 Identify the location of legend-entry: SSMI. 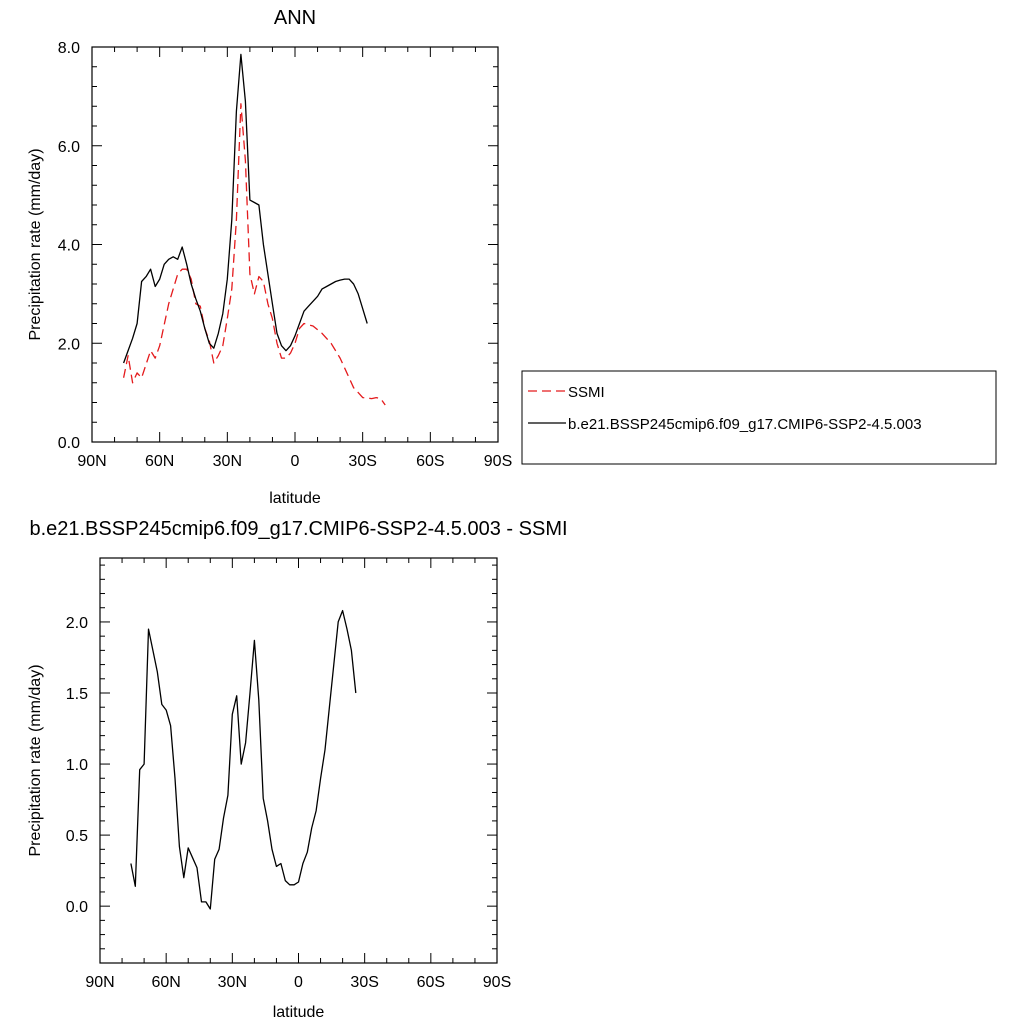
(586, 392).